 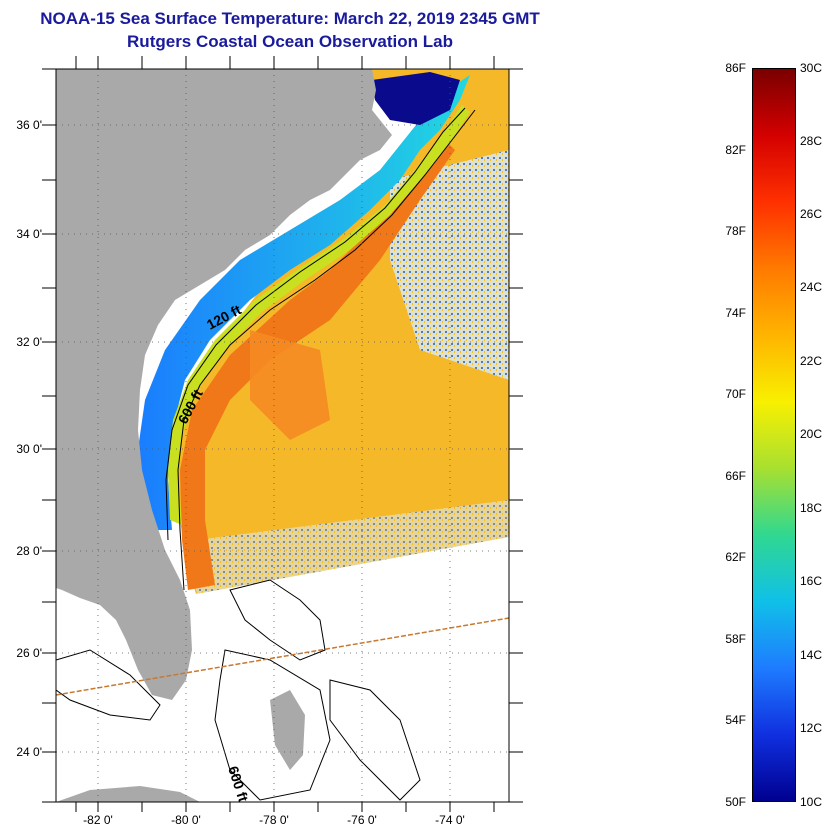 I want to click on lon-label-76: -76 0', so click(x=362, y=820).